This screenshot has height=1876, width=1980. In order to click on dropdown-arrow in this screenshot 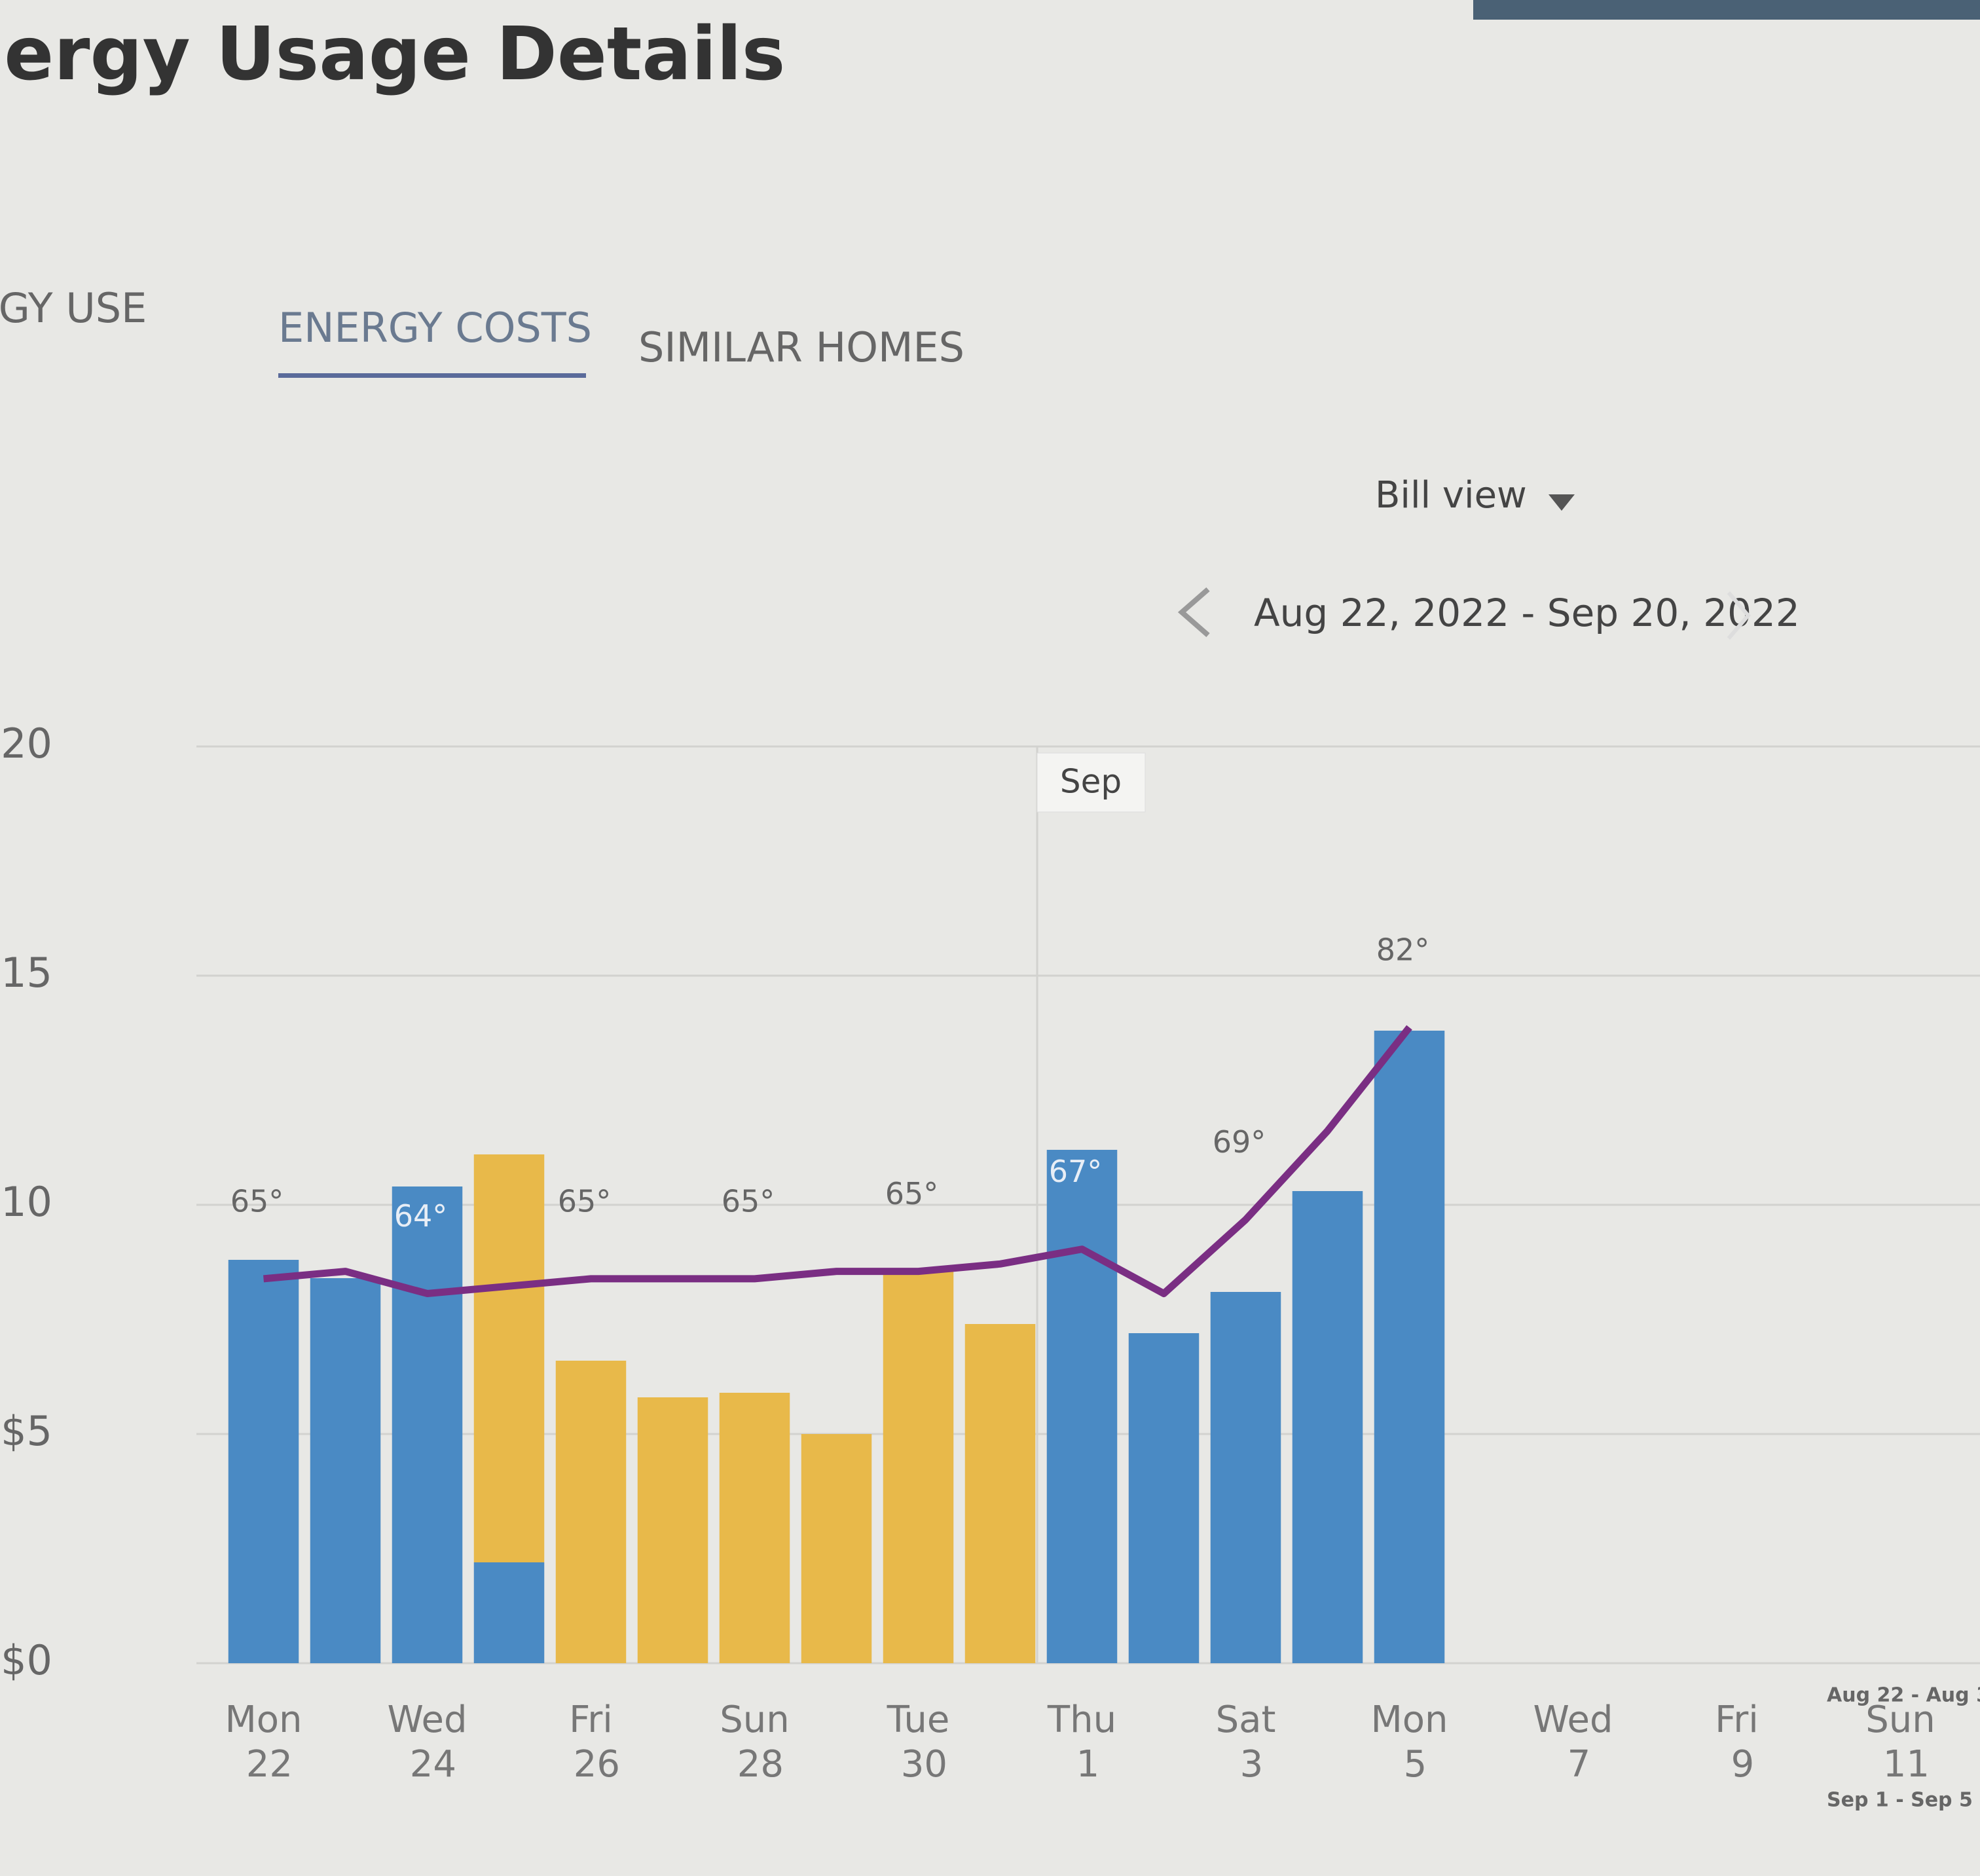, I will do `click(1562, 503)`.